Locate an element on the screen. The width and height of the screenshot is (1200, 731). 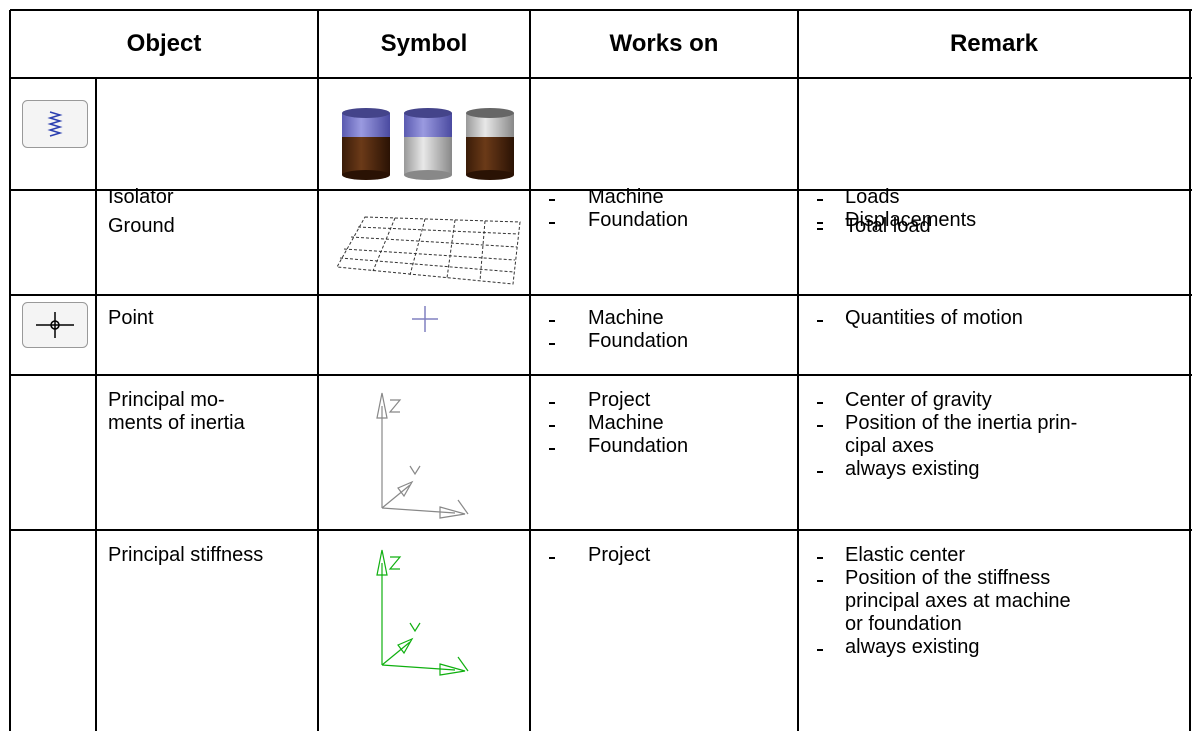
object-name: Point is located at coordinates (131, 318).